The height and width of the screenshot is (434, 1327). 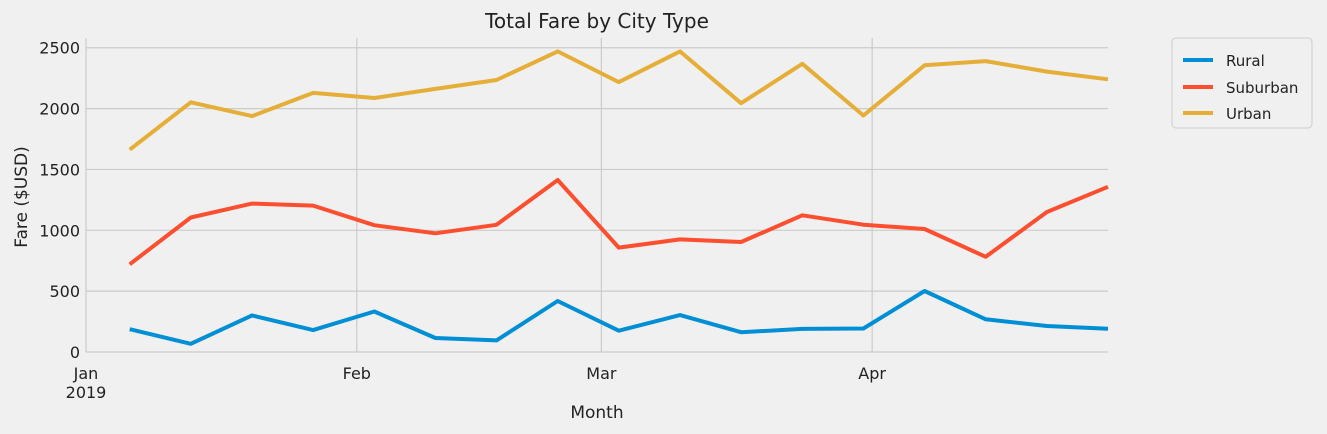 I want to click on x-axis-label: Month, so click(x=596, y=413).